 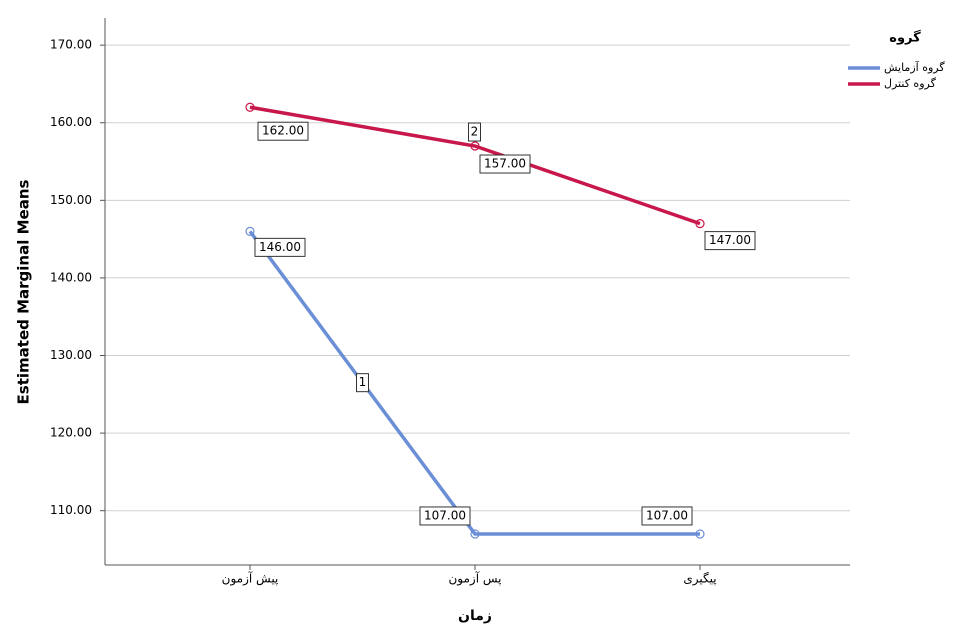 What do you see at coordinates (475, 616) in the screenshot?
I see `x-axis-title: زمان` at bounding box center [475, 616].